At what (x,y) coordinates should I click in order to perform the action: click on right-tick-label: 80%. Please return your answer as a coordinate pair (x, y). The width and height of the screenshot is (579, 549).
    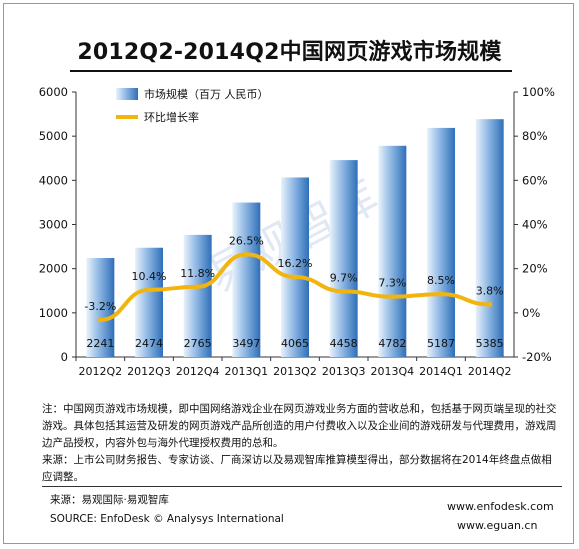
    Looking at the image, I should click on (535, 136).